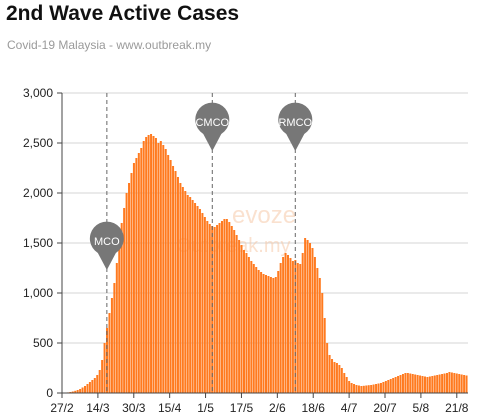  I want to click on x-tick-label: 30/3, so click(134, 408).